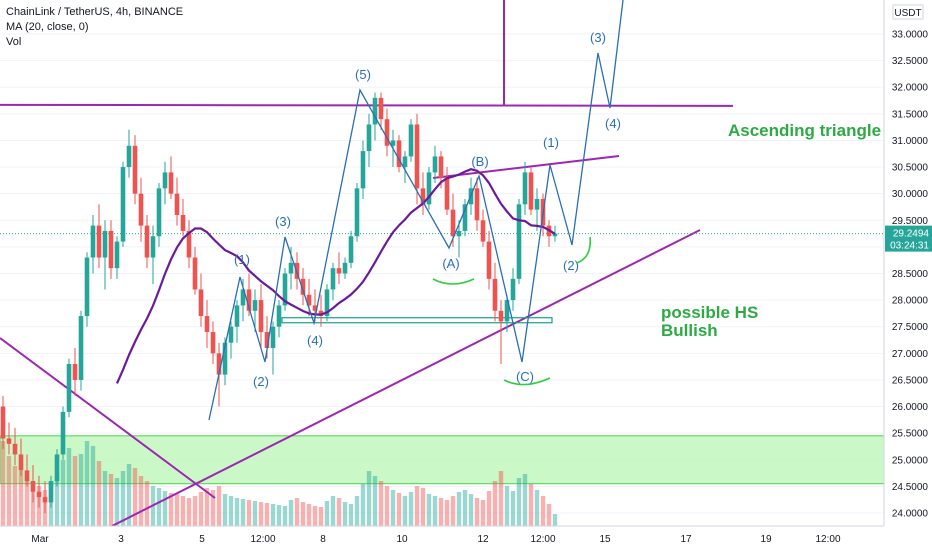  Describe the element at coordinates (108, 418) in the screenshot. I see `descending-trendline` at that location.